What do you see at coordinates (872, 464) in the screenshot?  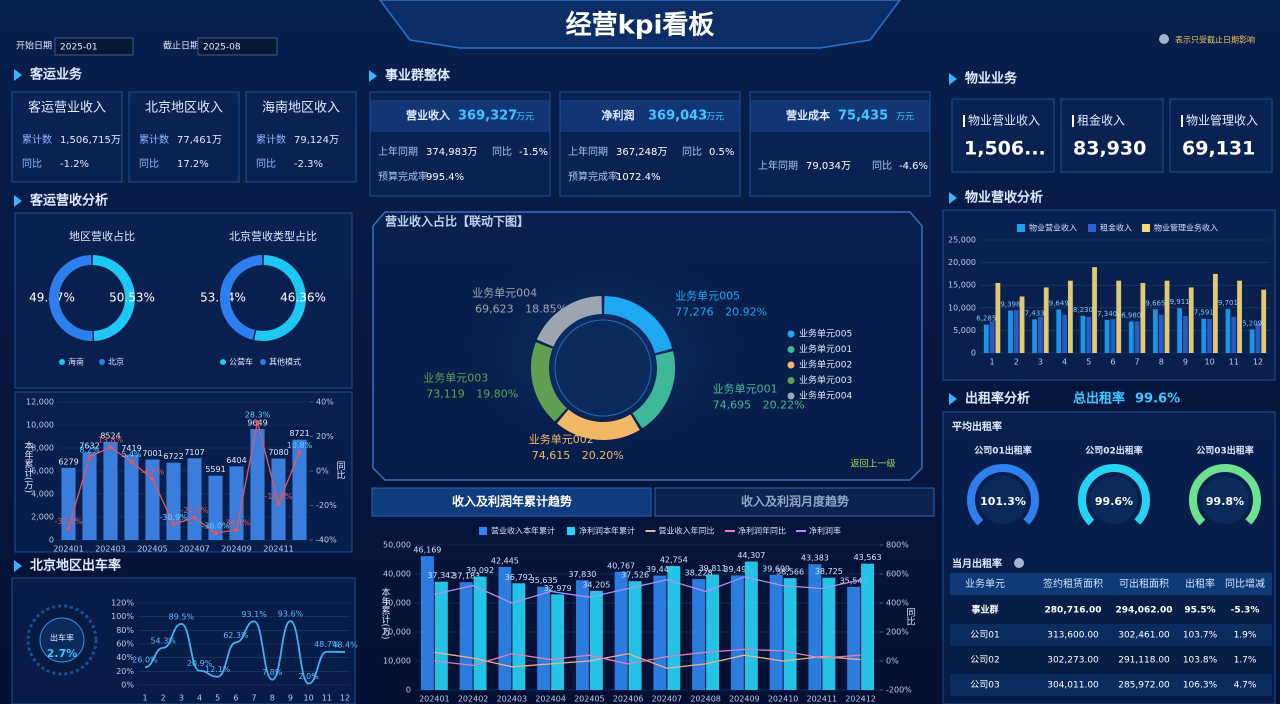 I see `back-link: 返回上一级` at bounding box center [872, 464].